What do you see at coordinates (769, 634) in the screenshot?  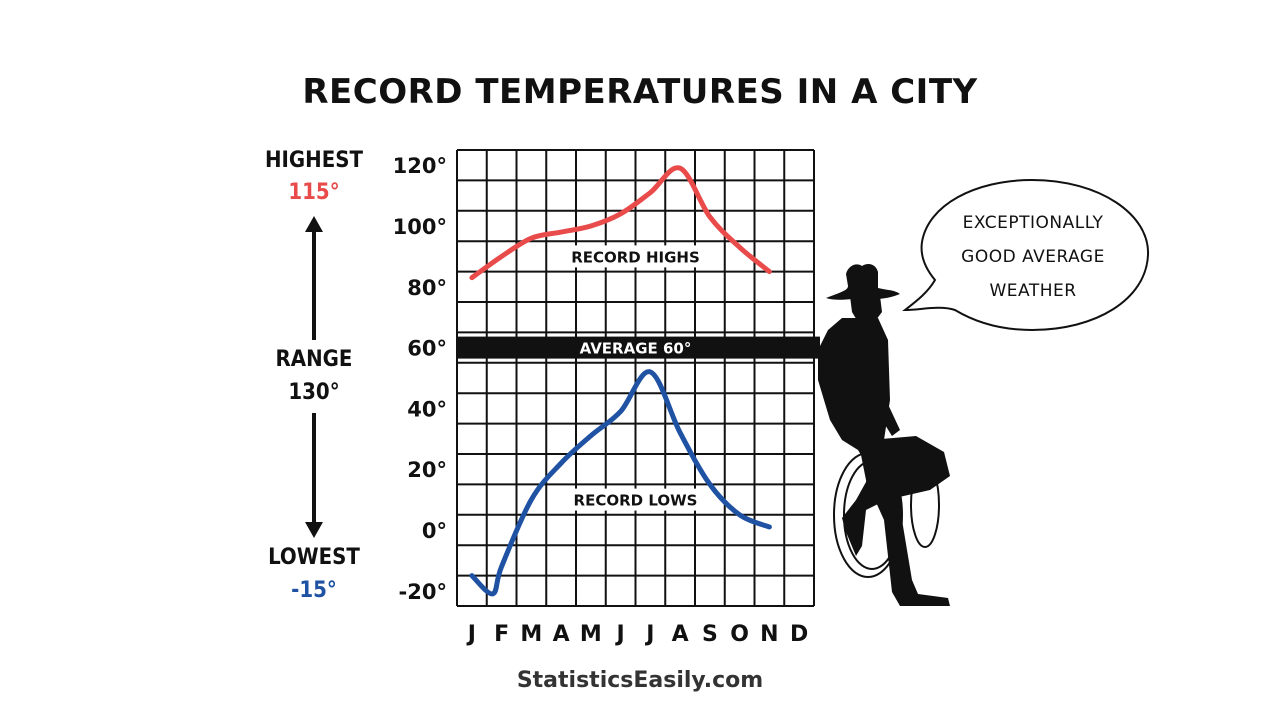 I see `x-tick-label: N` at bounding box center [769, 634].